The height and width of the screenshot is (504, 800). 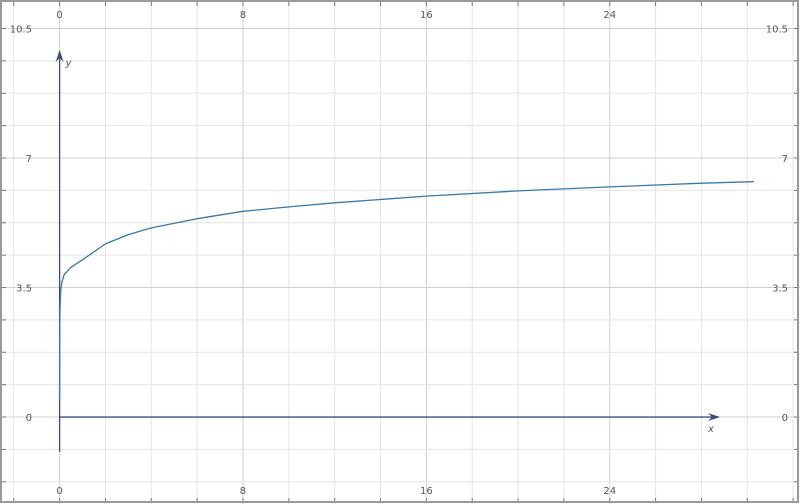 I want to click on y-tick-label-right: 3.5, so click(x=780, y=289).